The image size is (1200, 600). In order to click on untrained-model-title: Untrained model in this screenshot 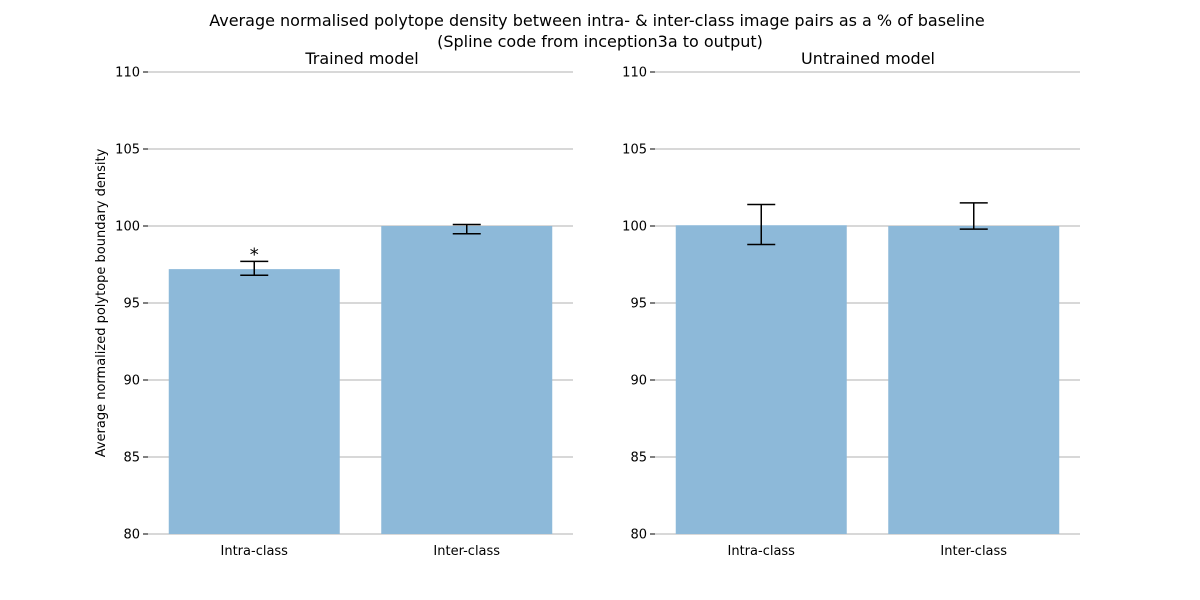, I will do `click(868, 58)`.